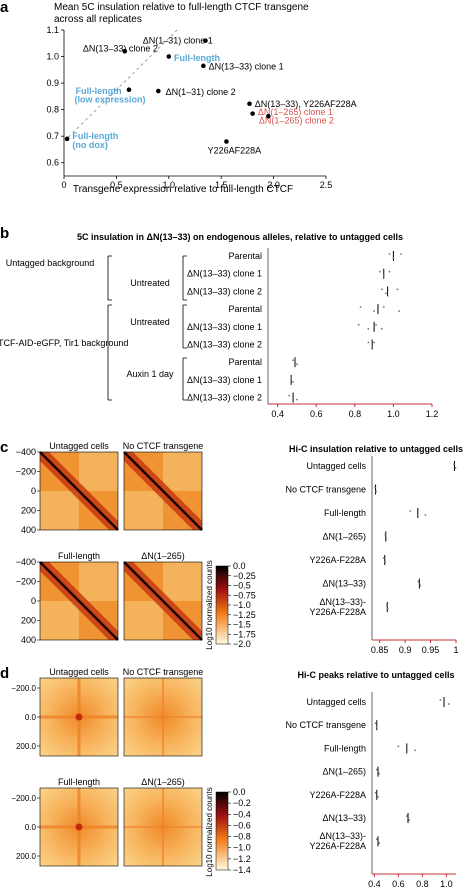 This screenshot has height=889, width=474. Describe the element at coordinates (52, 163) in the screenshot. I see `panel-a-y-tick-label: 0.6` at that location.